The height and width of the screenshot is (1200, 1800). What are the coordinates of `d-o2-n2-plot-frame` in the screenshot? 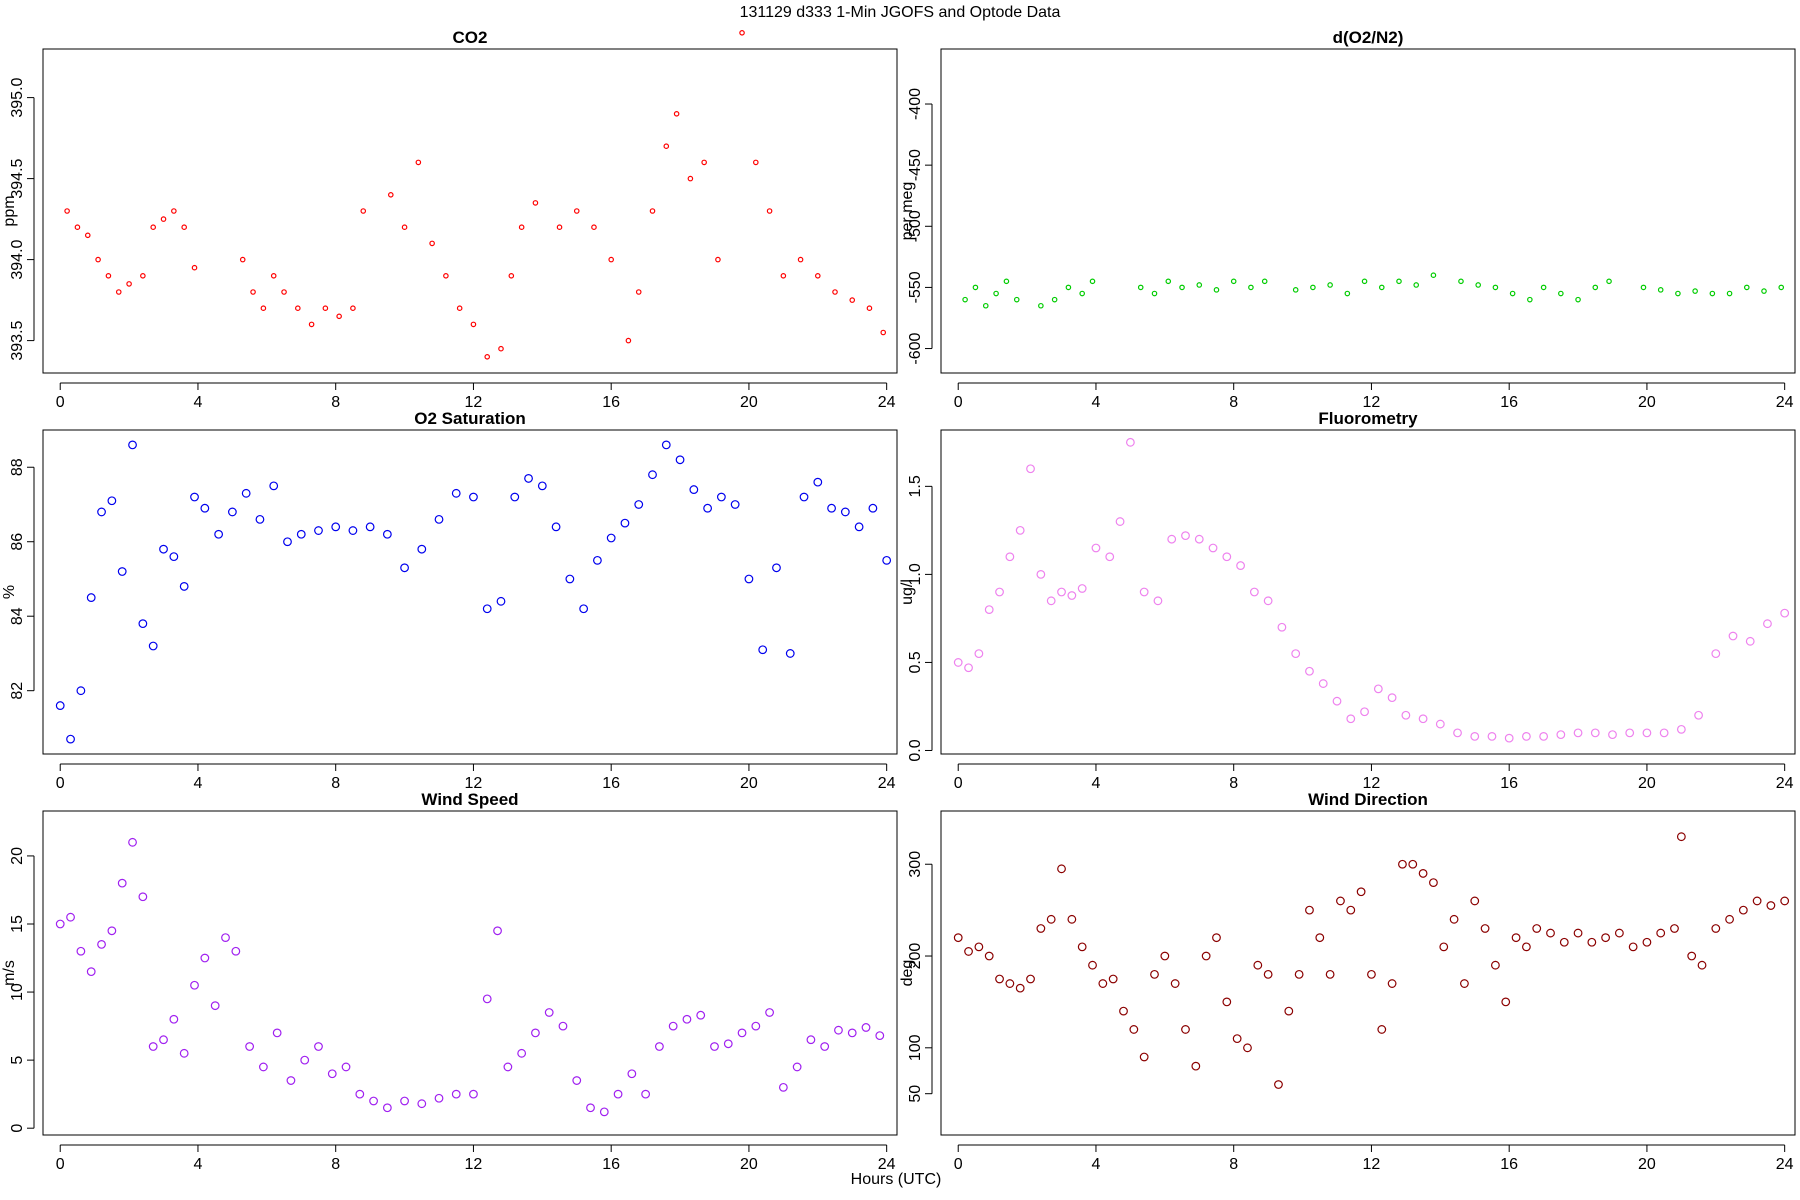 It's located at (1368, 211).